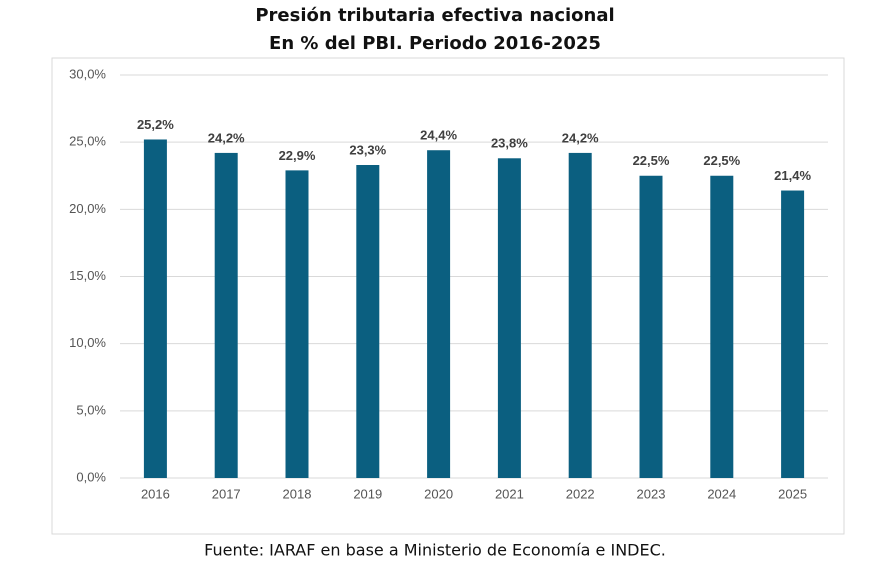  I want to click on x-tick-label: 2017, so click(226, 493).